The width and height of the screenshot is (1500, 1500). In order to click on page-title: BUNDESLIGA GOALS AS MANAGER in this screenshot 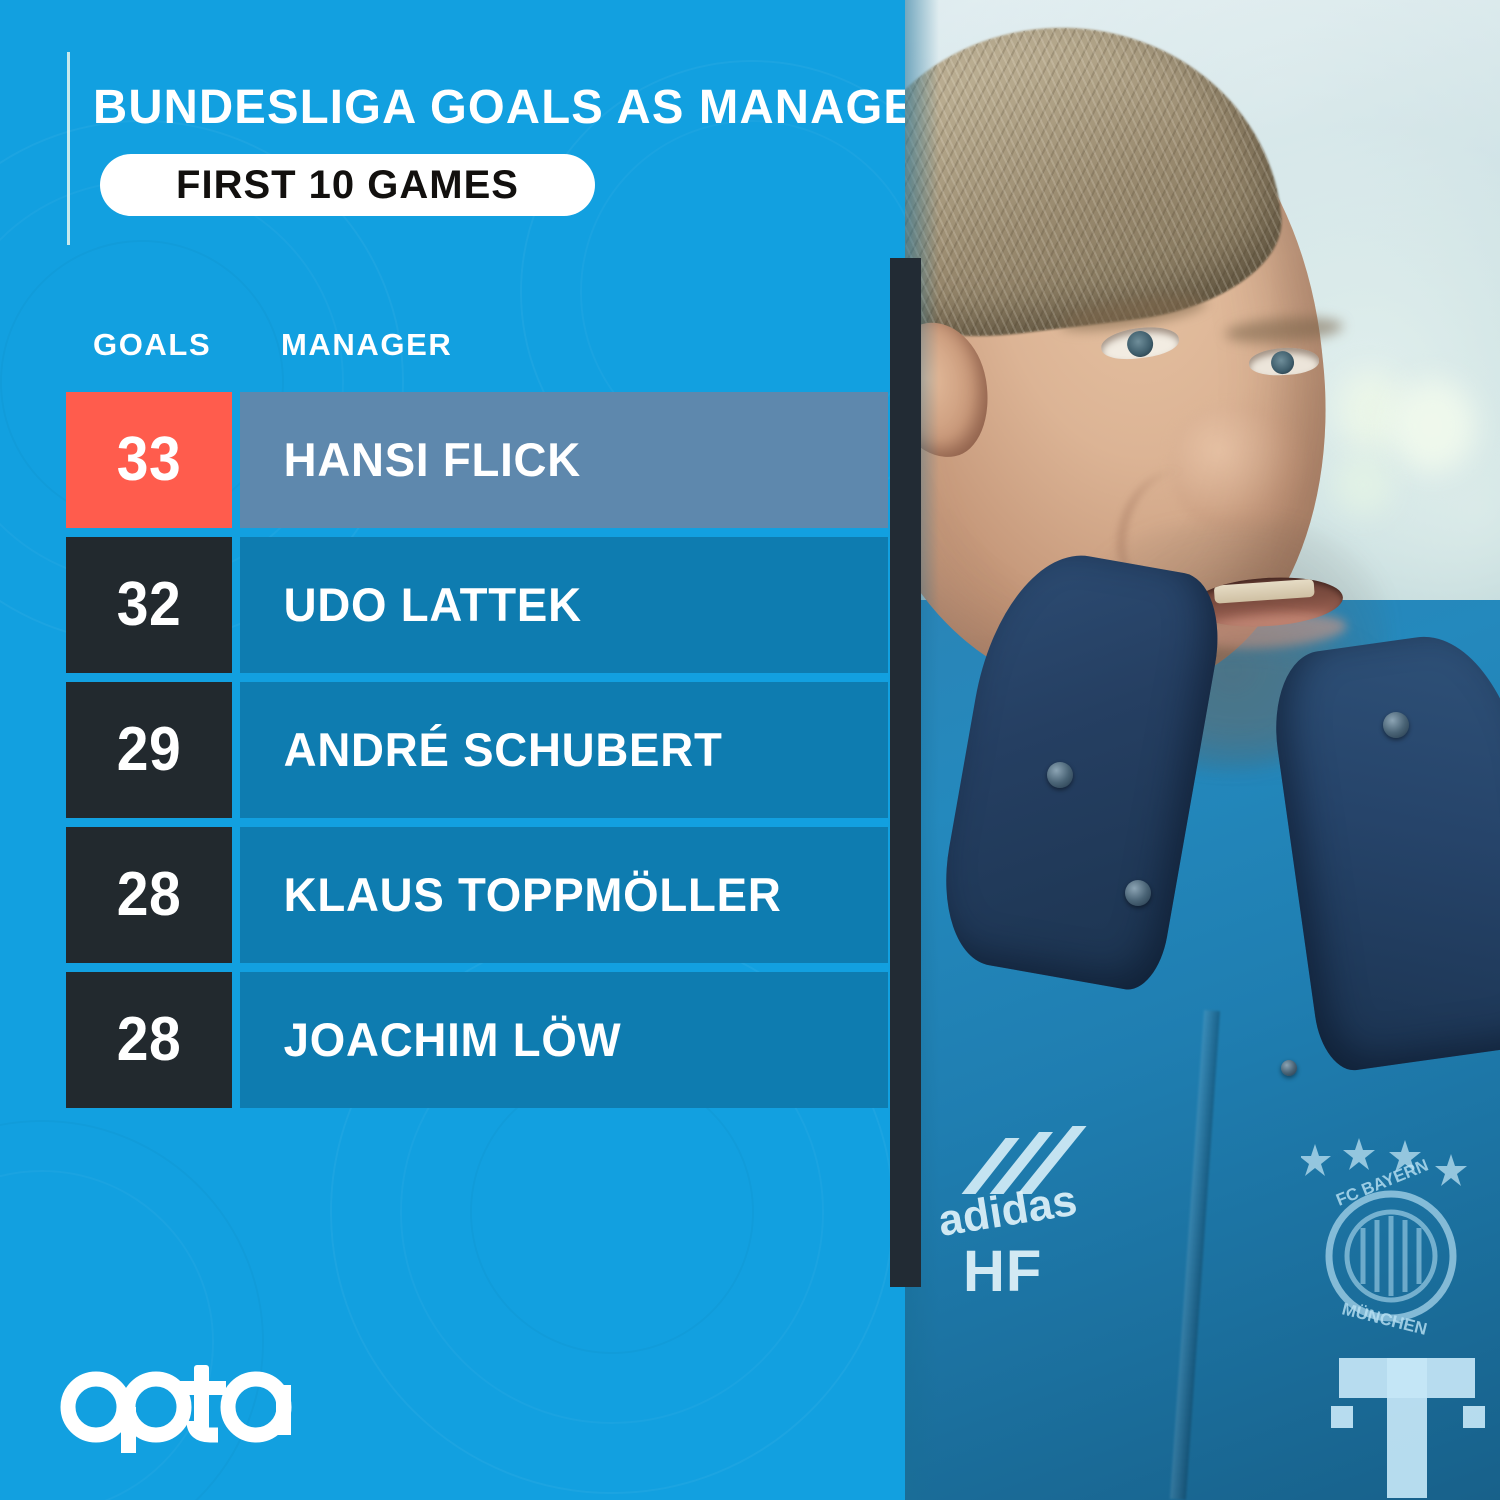, I will do `click(501, 107)`.